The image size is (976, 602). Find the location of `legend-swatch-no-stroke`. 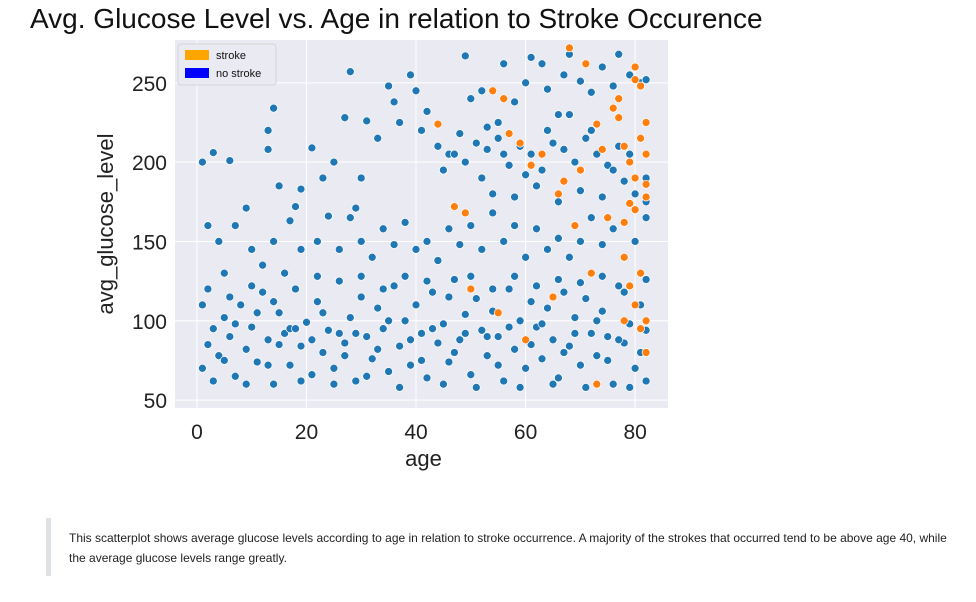

legend-swatch-no-stroke is located at coordinates (197, 73).